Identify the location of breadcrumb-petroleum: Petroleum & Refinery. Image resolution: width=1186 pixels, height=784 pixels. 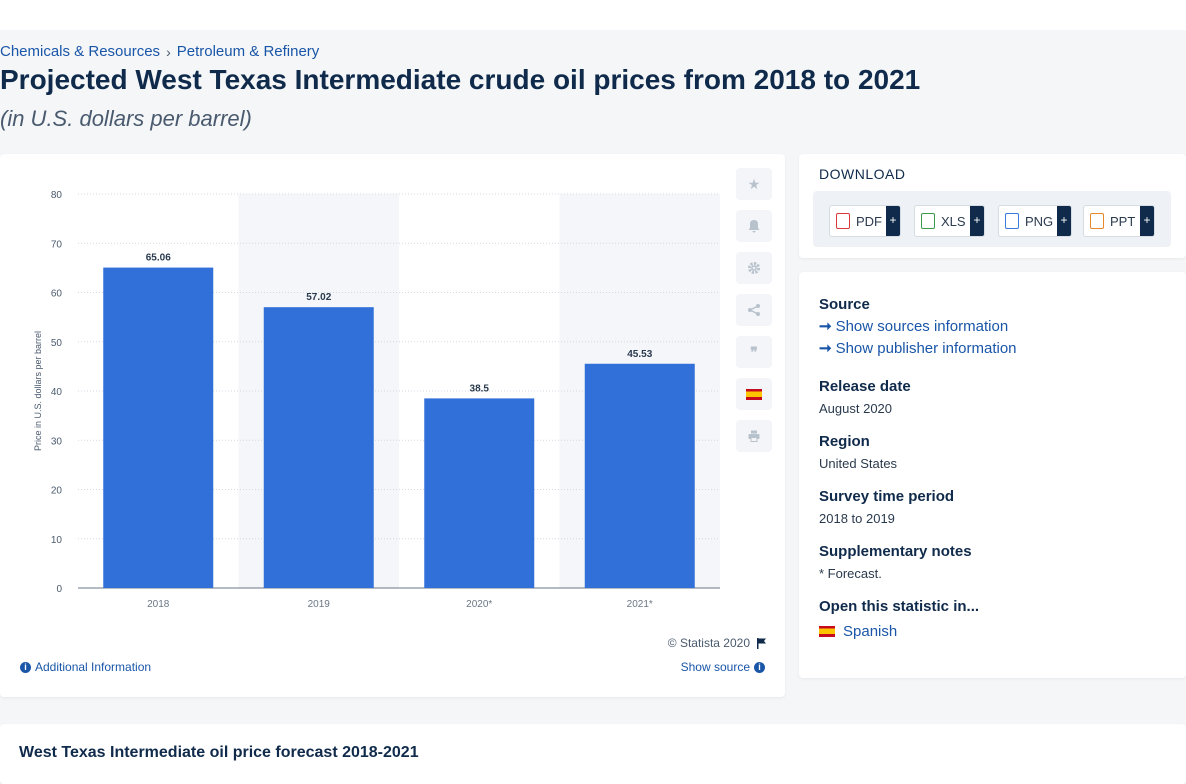
(248, 51).